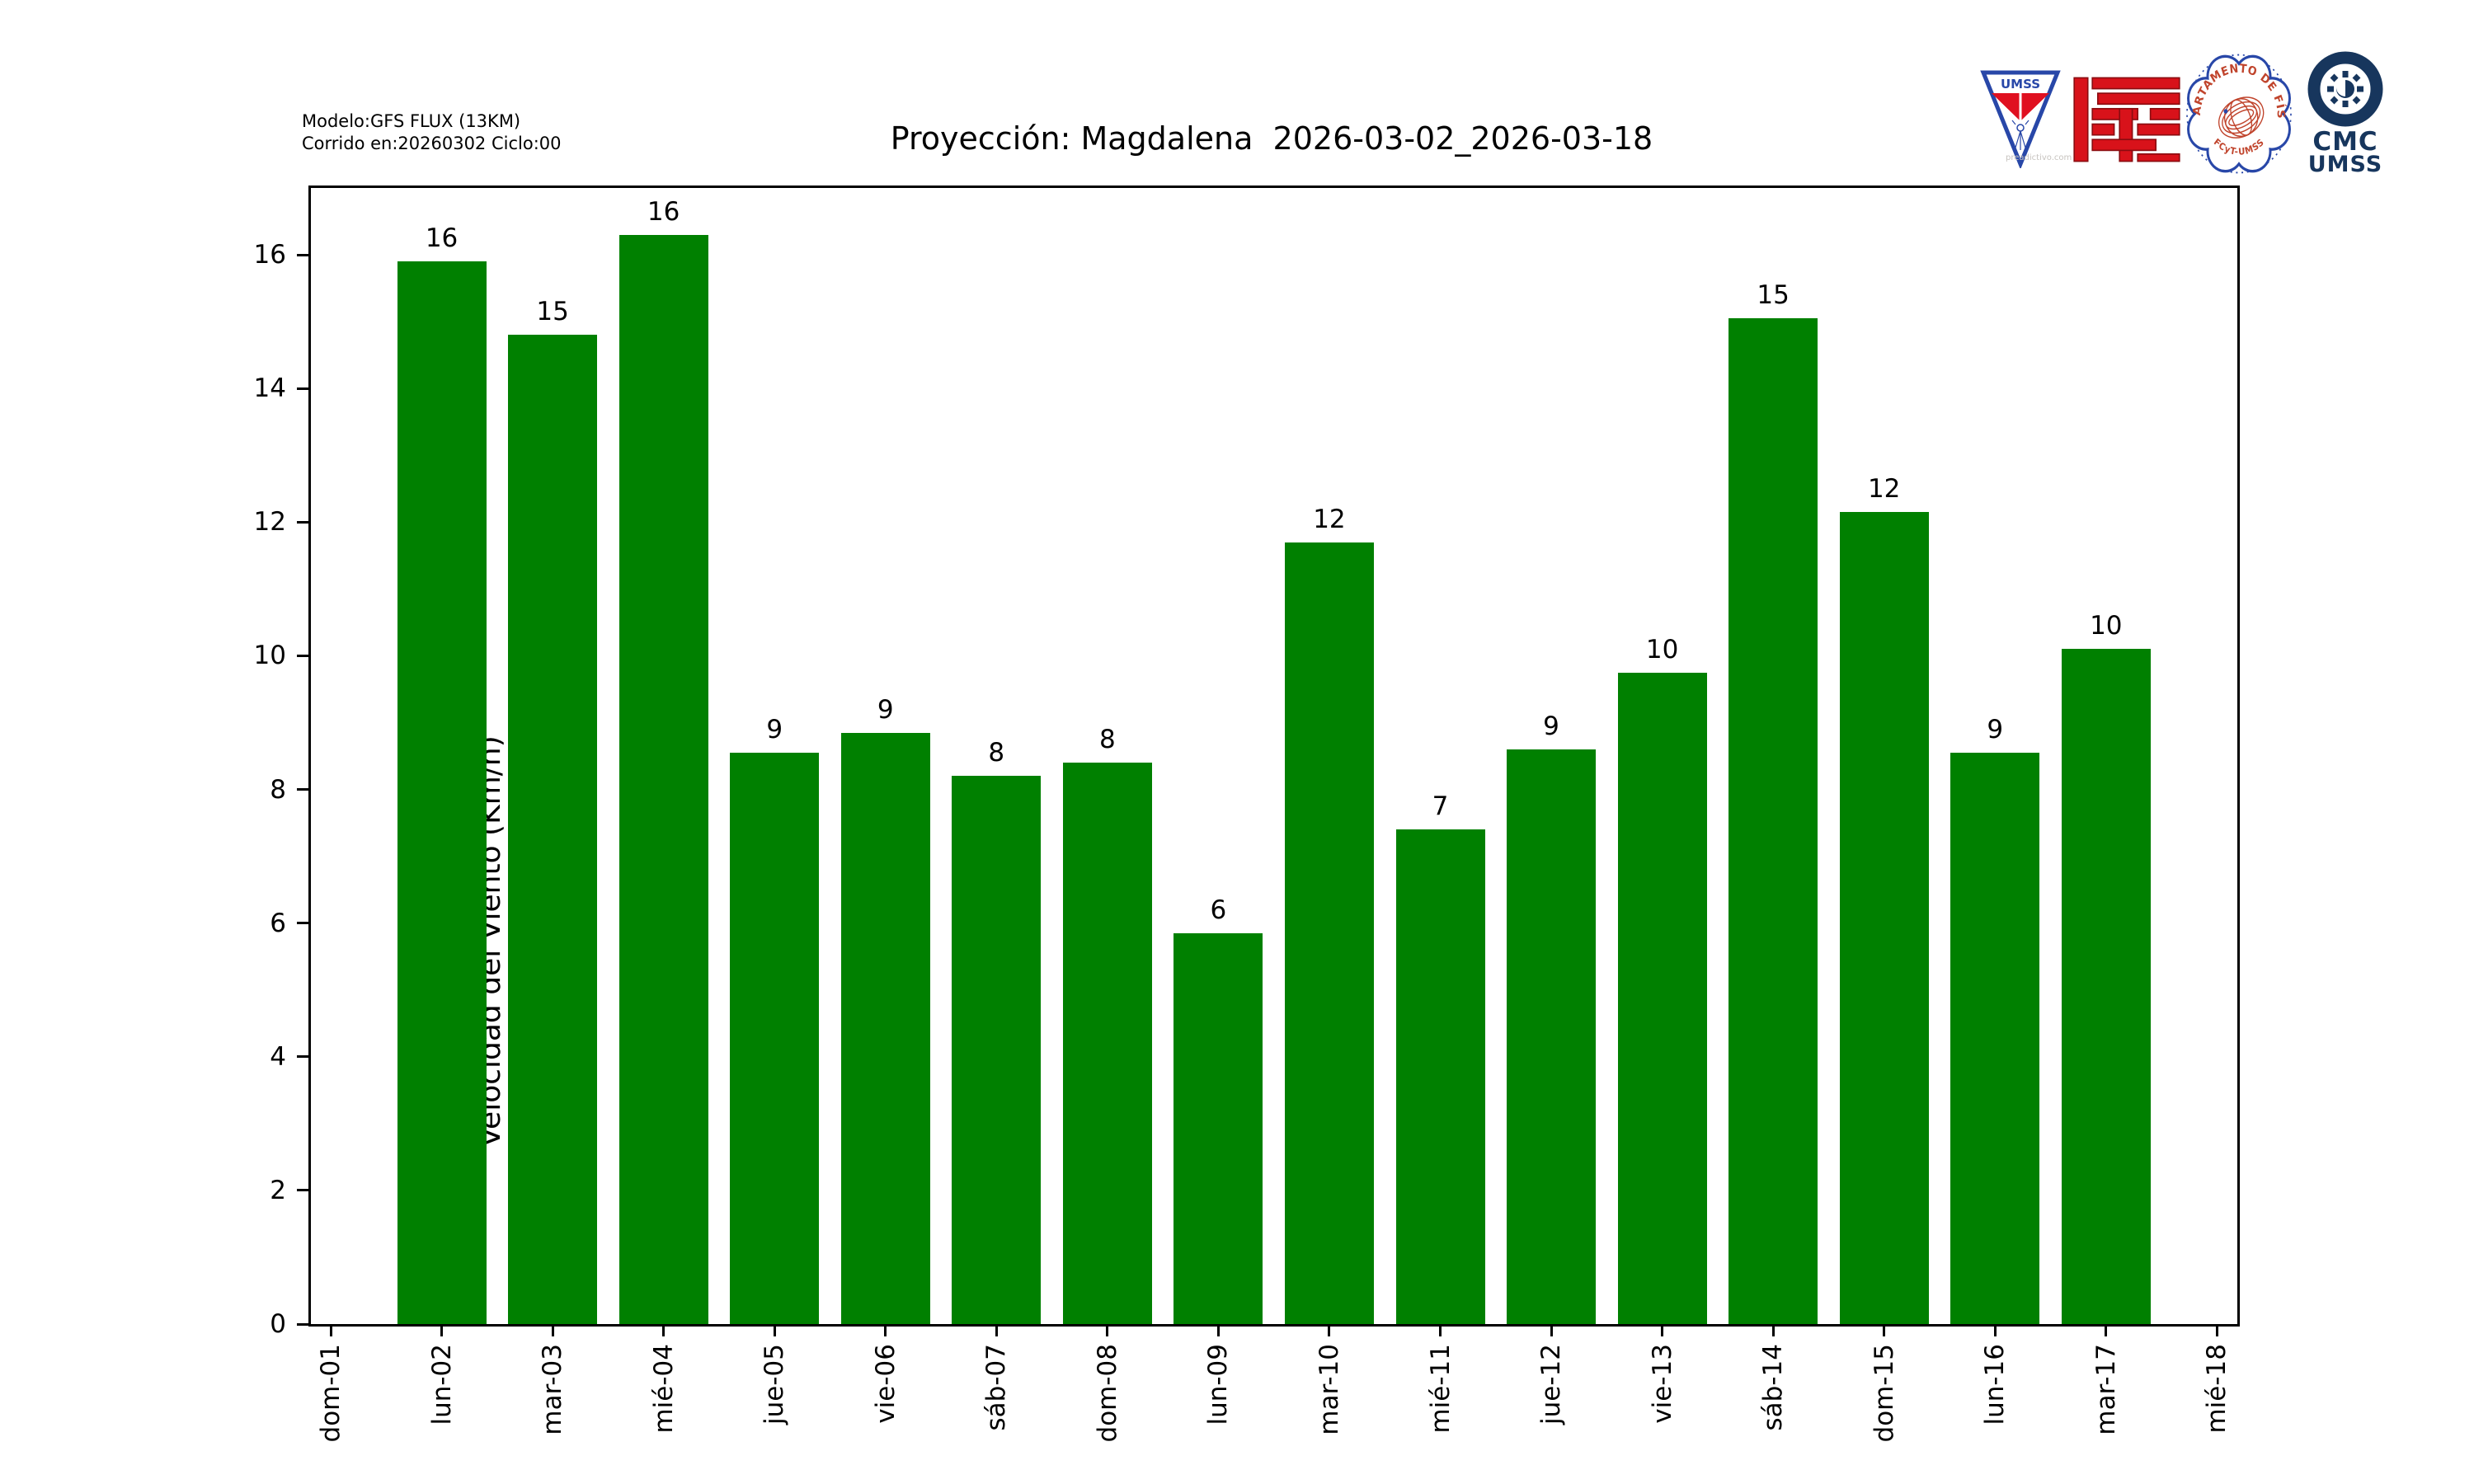 The height and width of the screenshot is (1484, 2474). I want to click on x-tick-label: dom-15, so click(1884, 1393).